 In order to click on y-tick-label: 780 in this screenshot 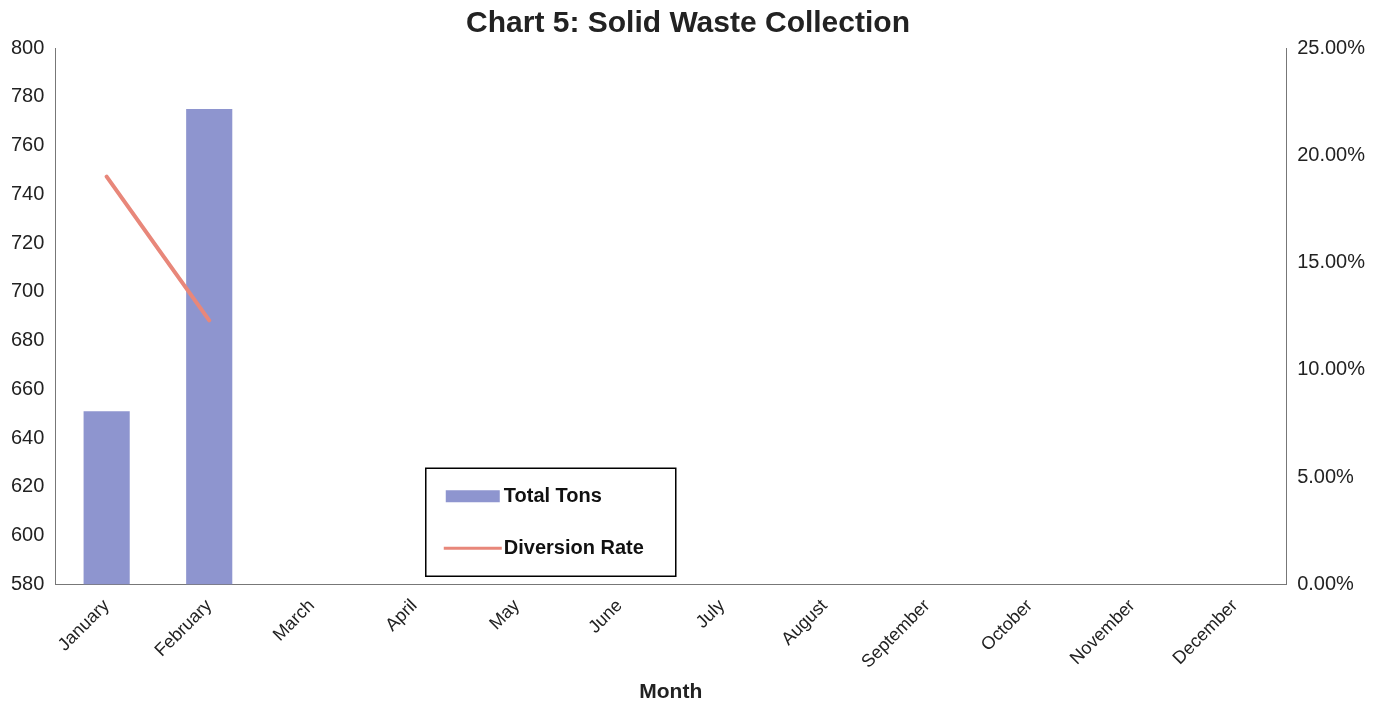, I will do `click(27, 95)`.